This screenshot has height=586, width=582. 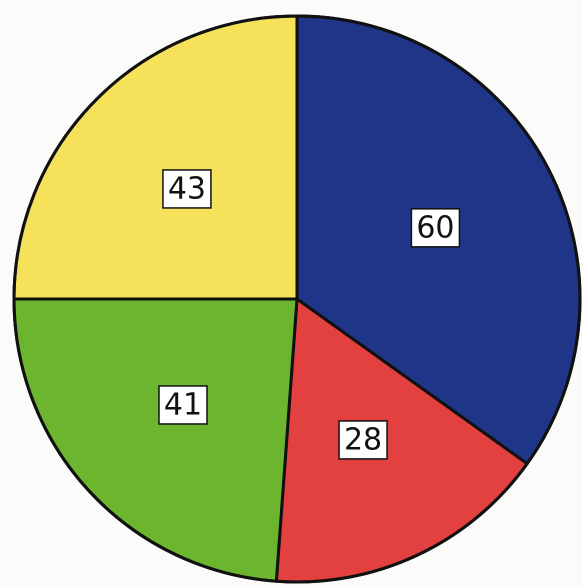 I want to click on data-label: 60, so click(x=435, y=227).